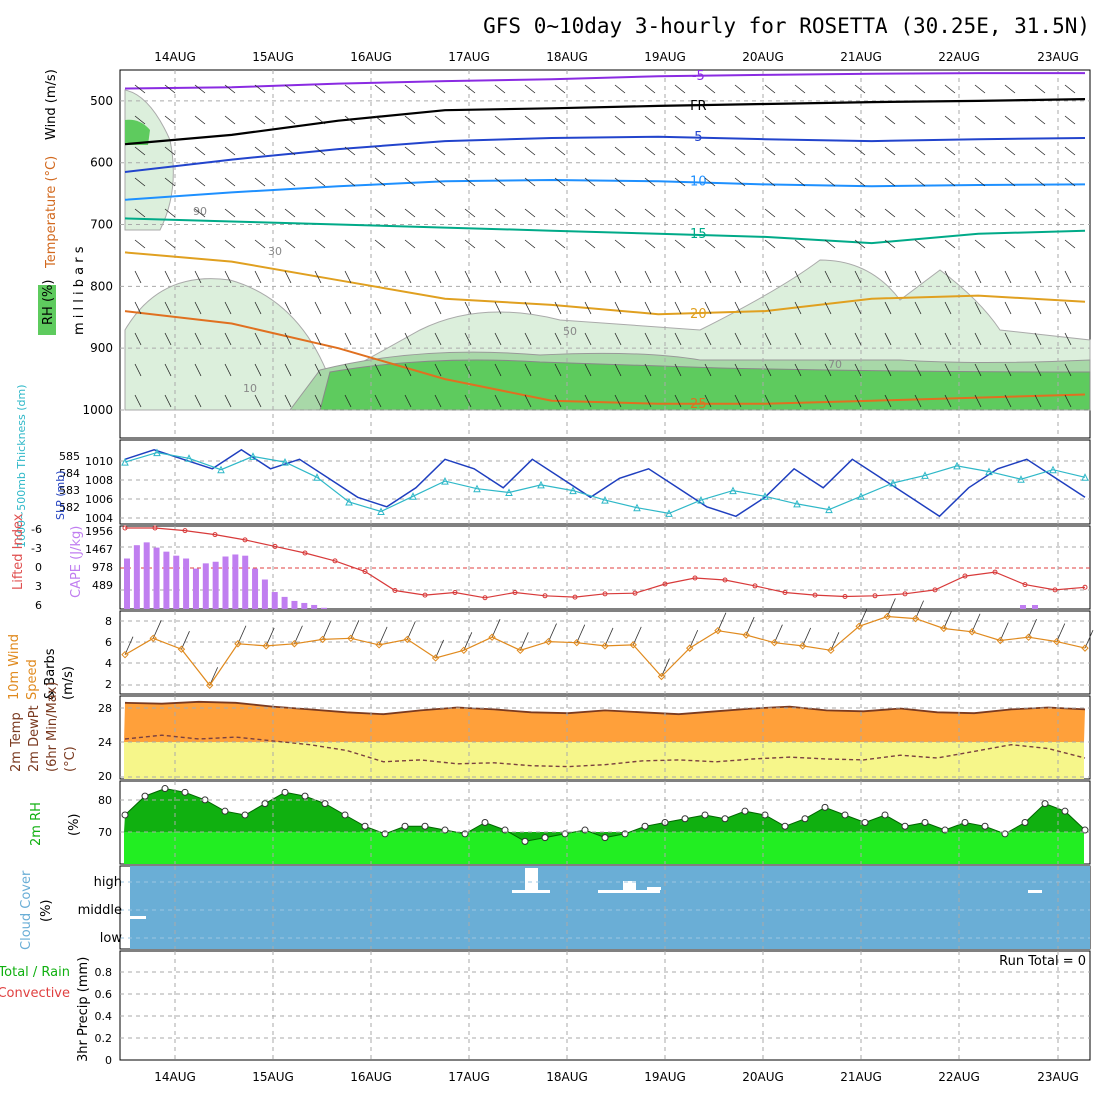 Image resolution: width=1100 pixels, height=1100 pixels. I want to click on temp-contour-label: -5, so click(698, 76).